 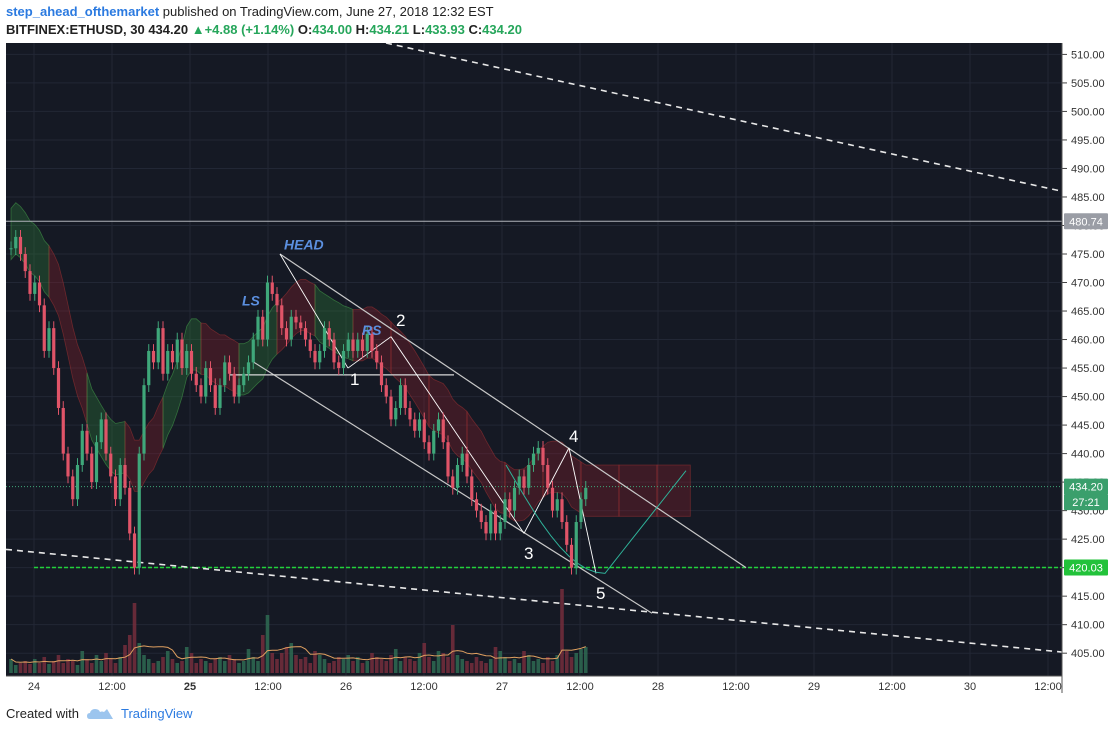 What do you see at coordinates (638, 490) in the screenshot?
I see `cloud-segment` at bounding box center [638, 490].